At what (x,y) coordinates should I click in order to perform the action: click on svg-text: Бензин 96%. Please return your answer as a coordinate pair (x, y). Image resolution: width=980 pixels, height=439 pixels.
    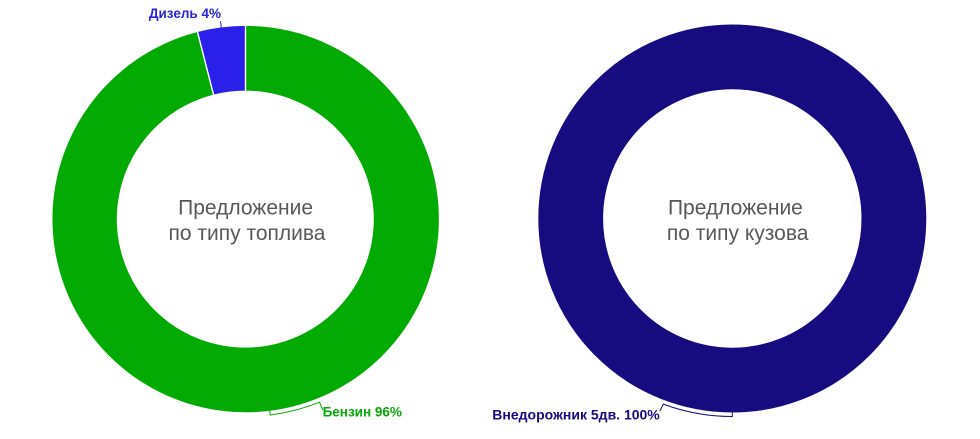
    Looking at the image, I should click on (362, 412).